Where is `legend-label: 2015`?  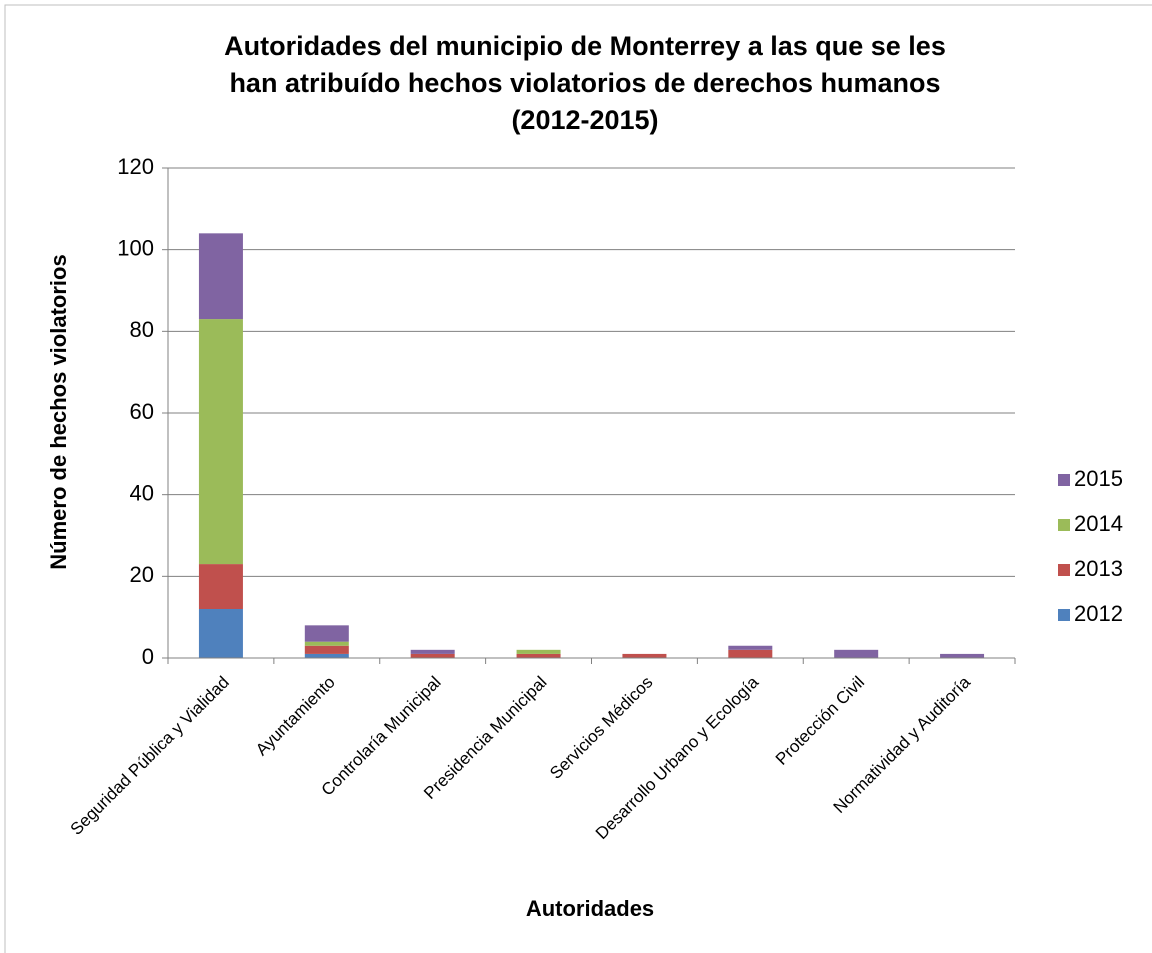
legend-label: 2015 is located at coordinates (1098, 478).